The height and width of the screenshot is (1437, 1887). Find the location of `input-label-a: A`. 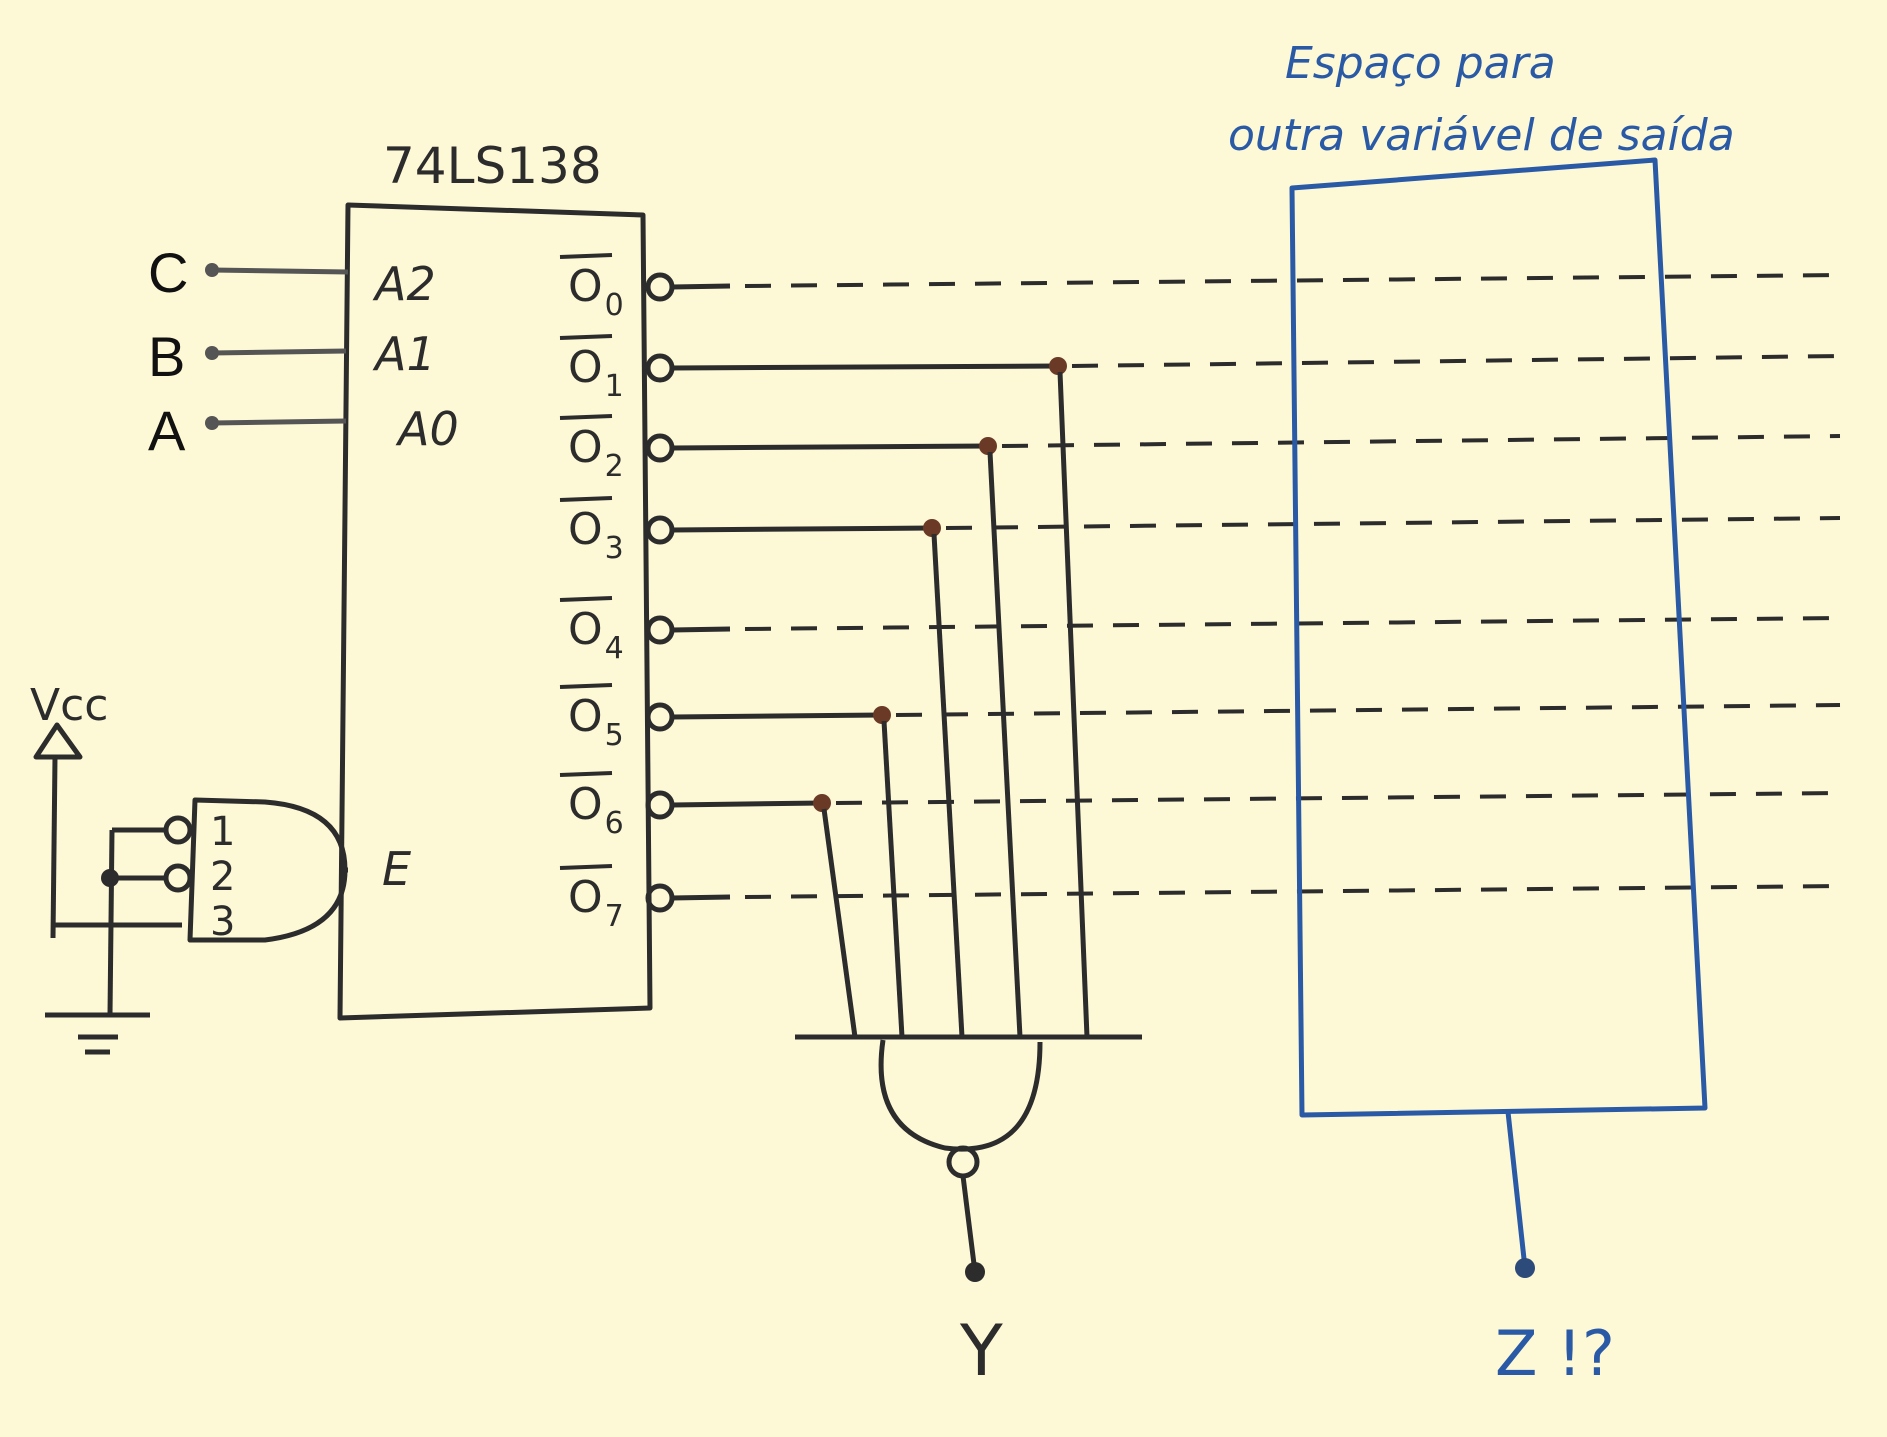

input-label-a: A is located at coordinates (167, 430).